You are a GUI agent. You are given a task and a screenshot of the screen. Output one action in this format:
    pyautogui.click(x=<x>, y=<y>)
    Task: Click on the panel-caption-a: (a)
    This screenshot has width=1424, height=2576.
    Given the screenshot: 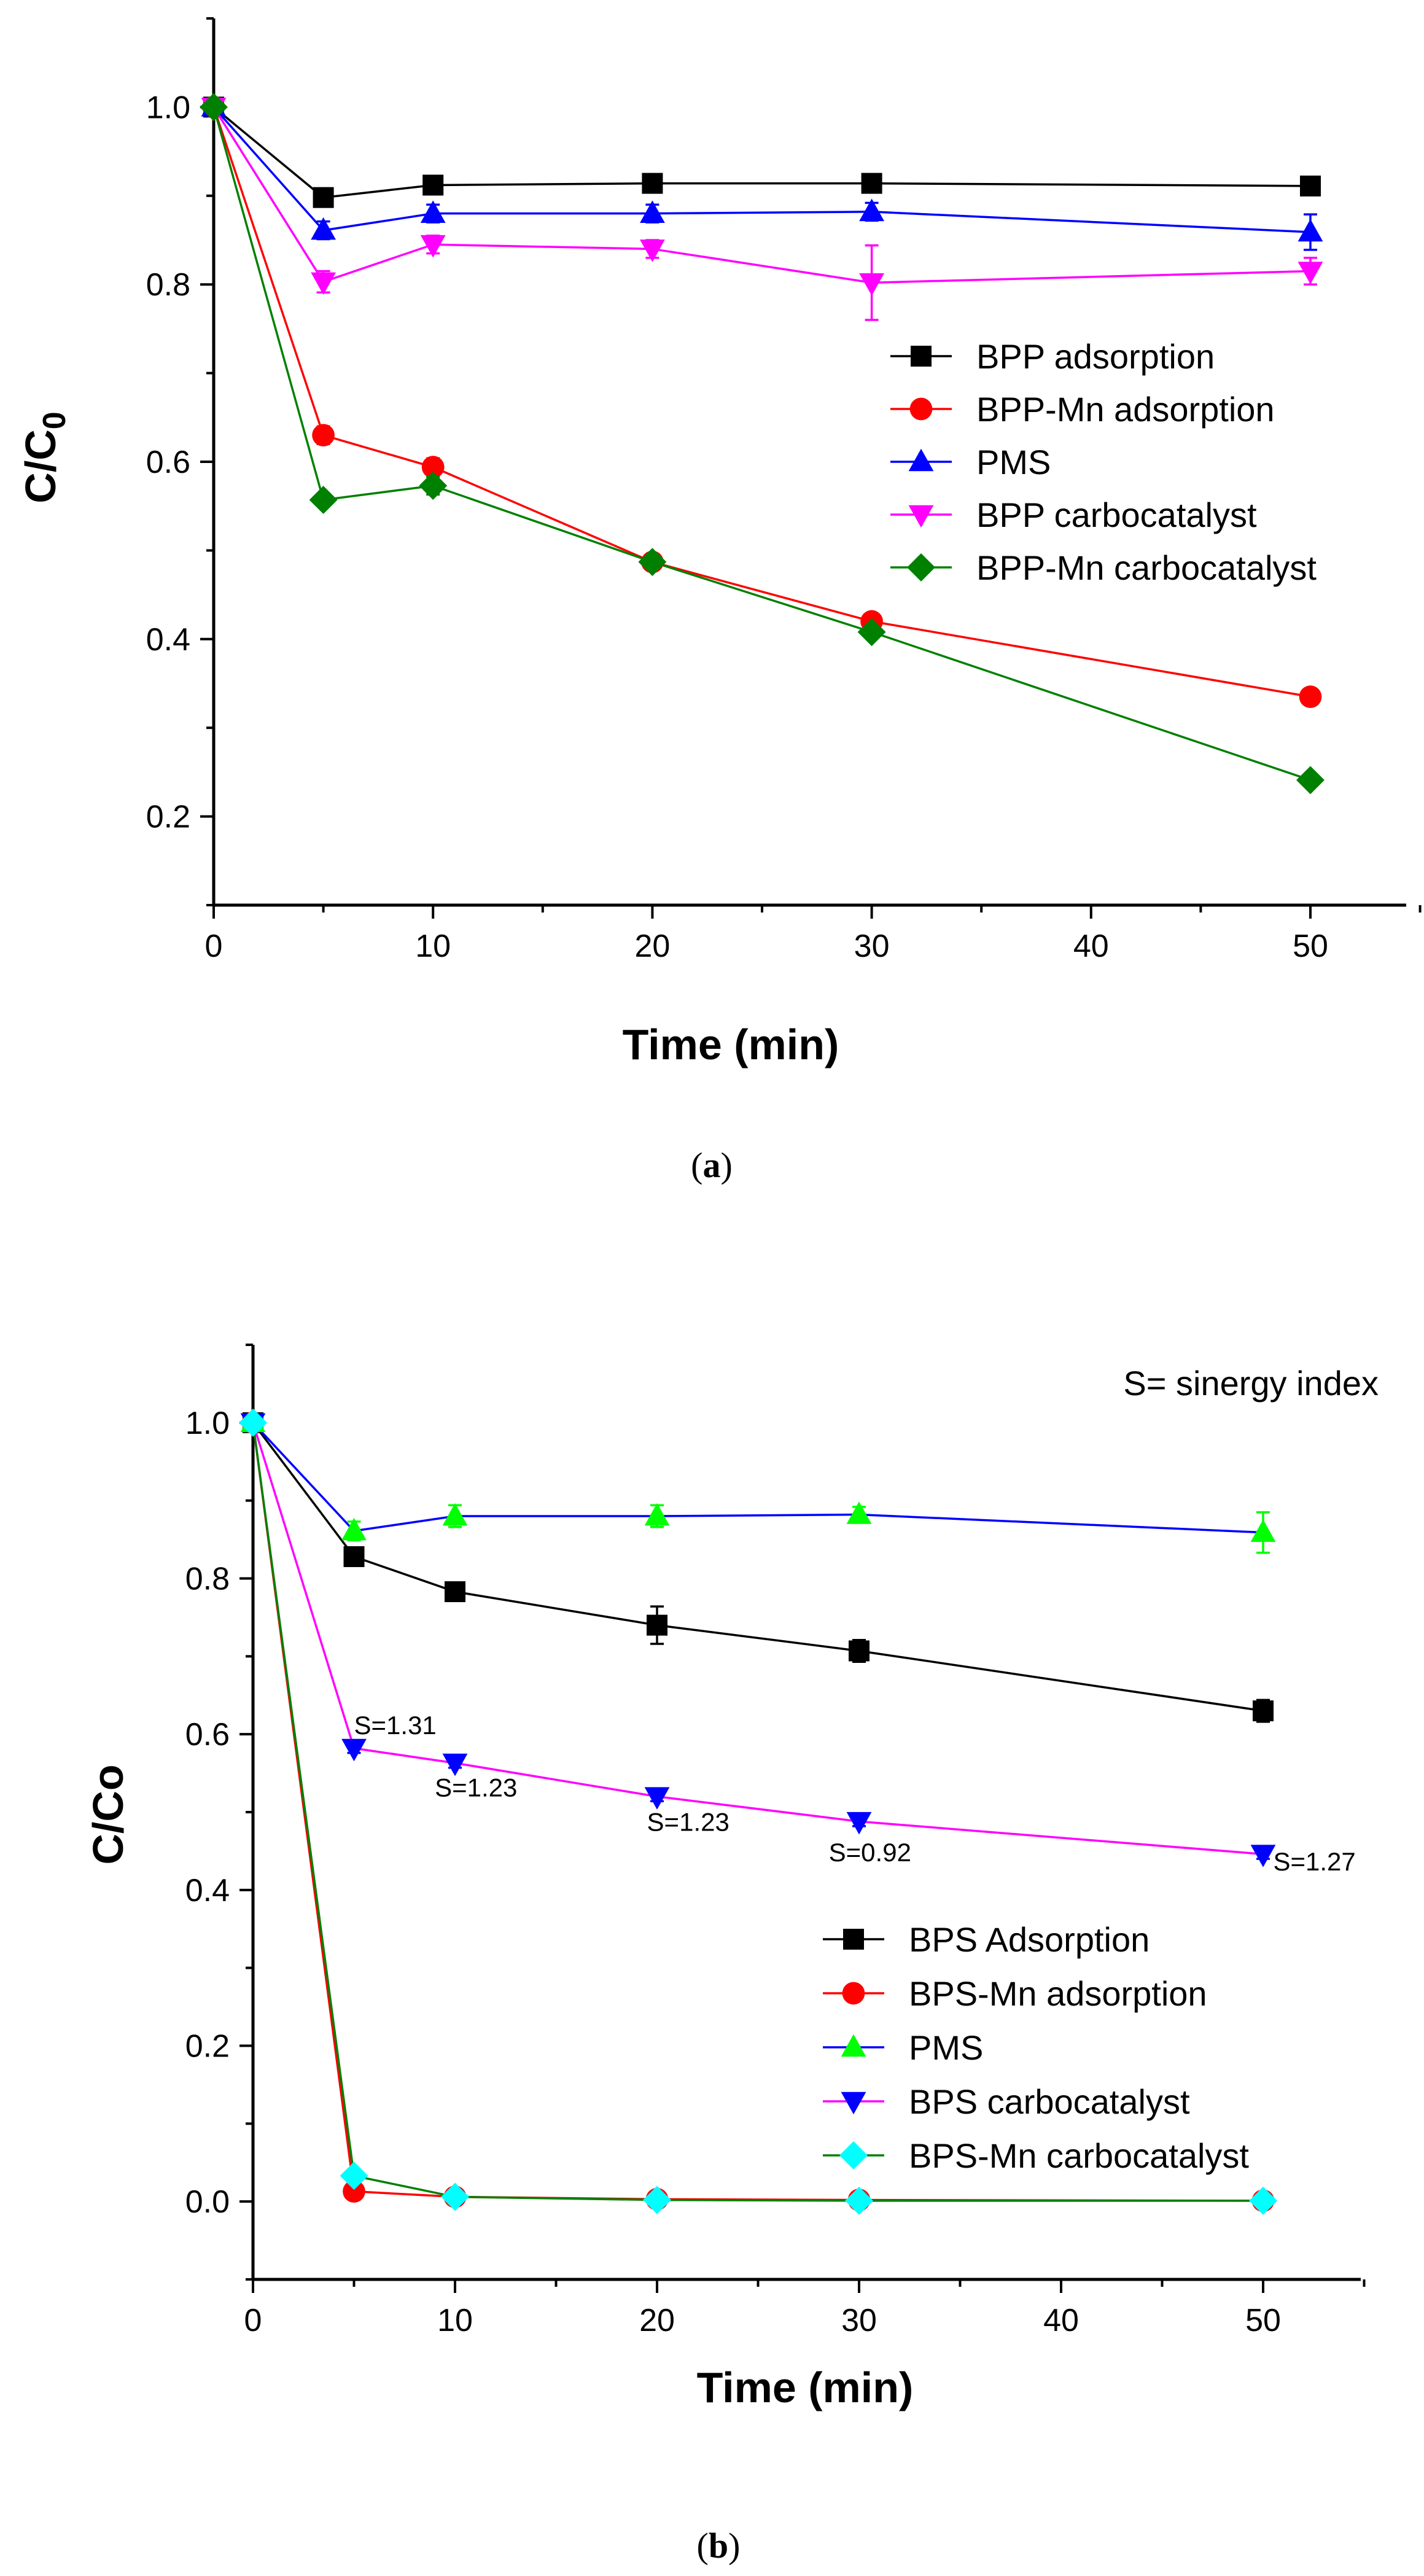 What is the action you would take?
    pyautogui.click(x=712, y=1165)
    